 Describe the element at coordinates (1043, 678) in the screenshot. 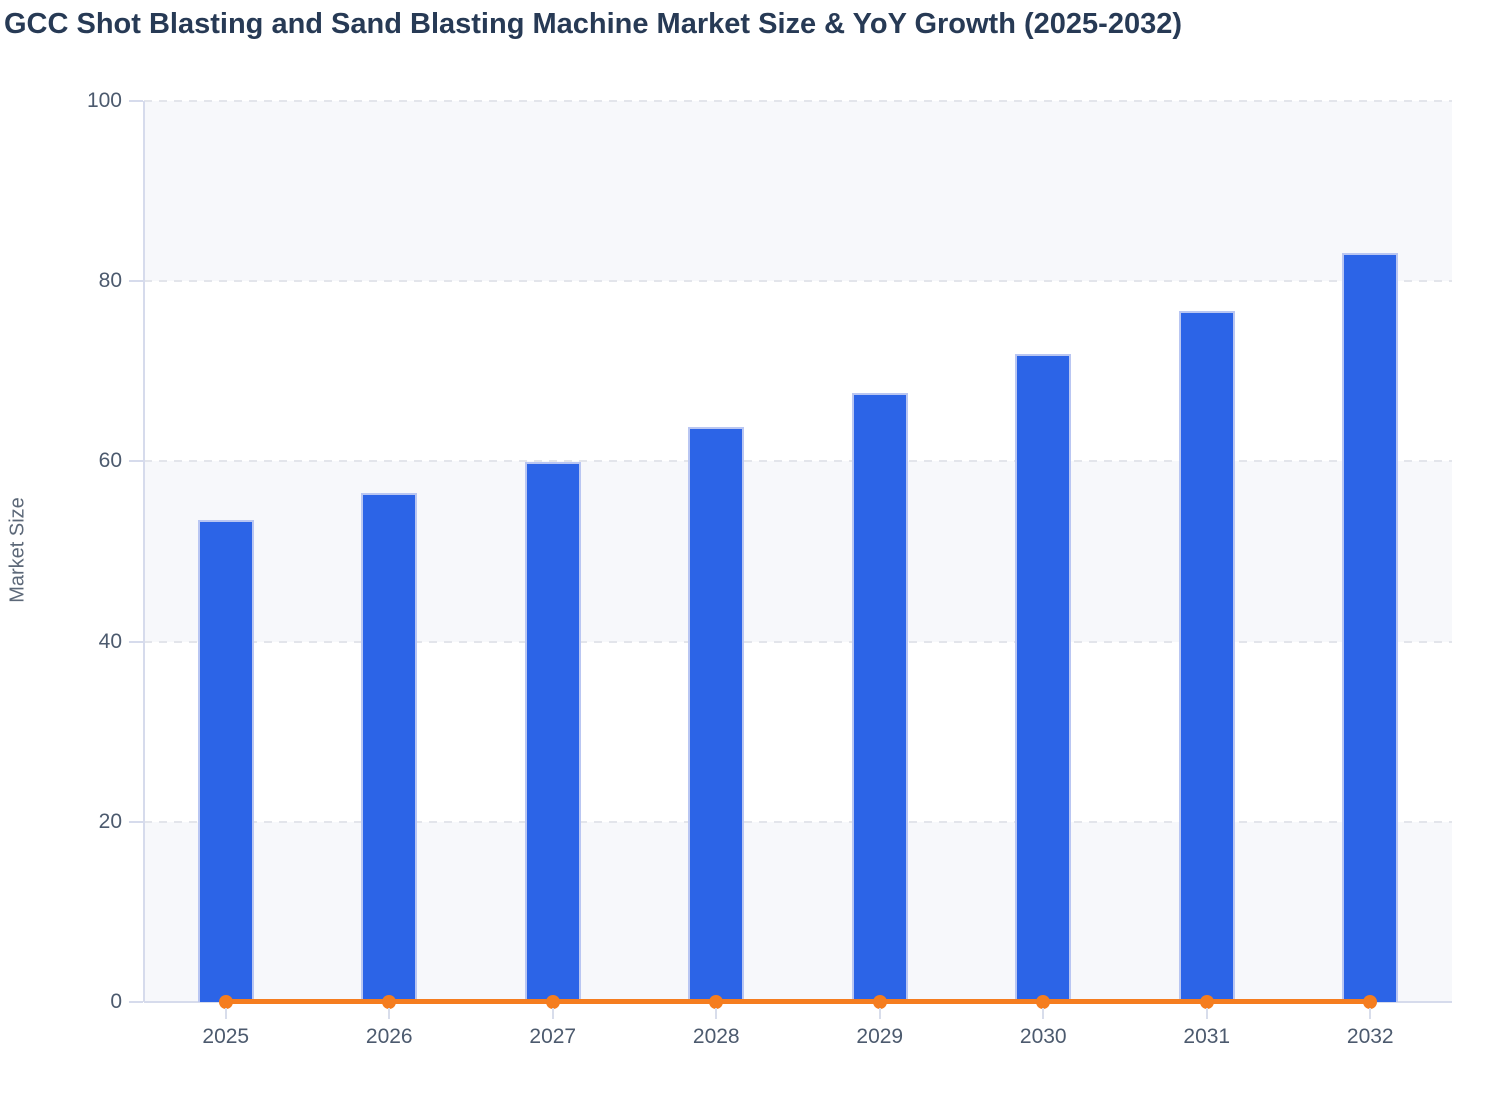

I see `bar-2030` at that location.